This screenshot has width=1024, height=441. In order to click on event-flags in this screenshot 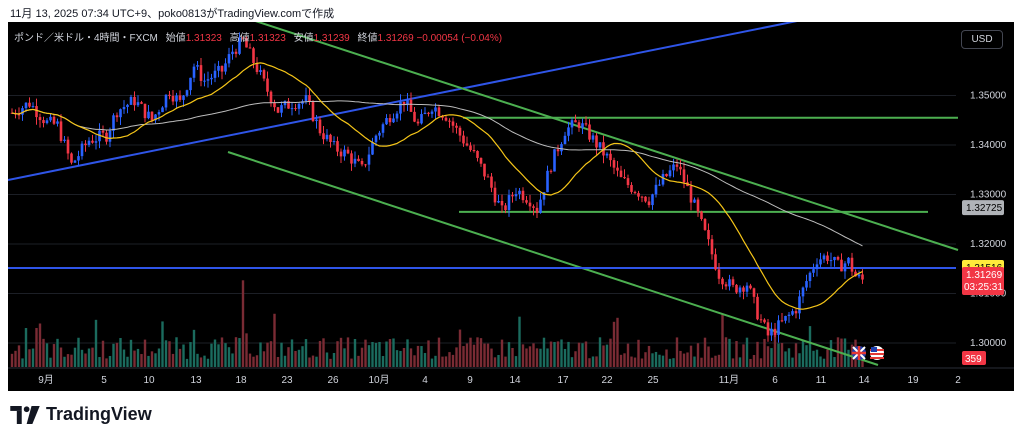, I will do `click(868, 353)`.